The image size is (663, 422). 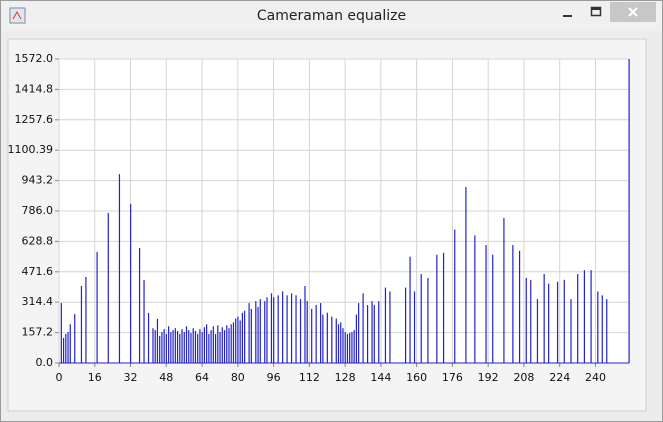 What do you see at coordinates (238, 377) in the screenshot?
I see `x-tick-label: 80` at bounding box center [238, 377].